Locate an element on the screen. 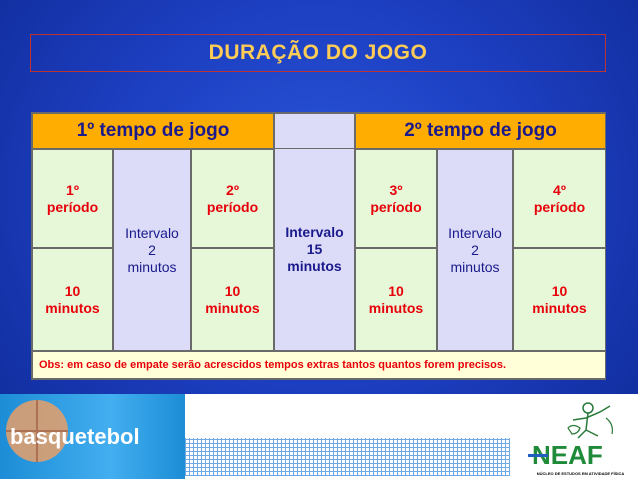  period-1-duration: 10 minutos is located at coordinates (72, 299).